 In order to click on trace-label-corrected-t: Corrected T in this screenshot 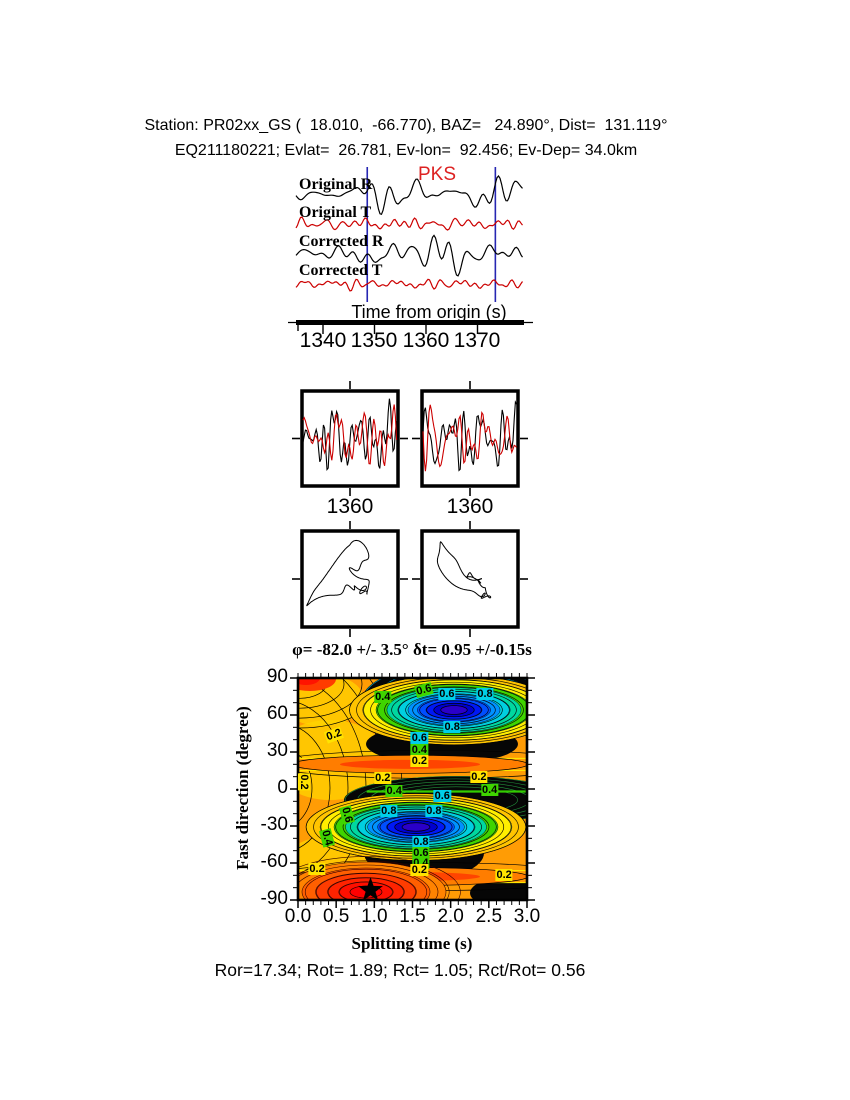, I will do `click(341, 270)`.